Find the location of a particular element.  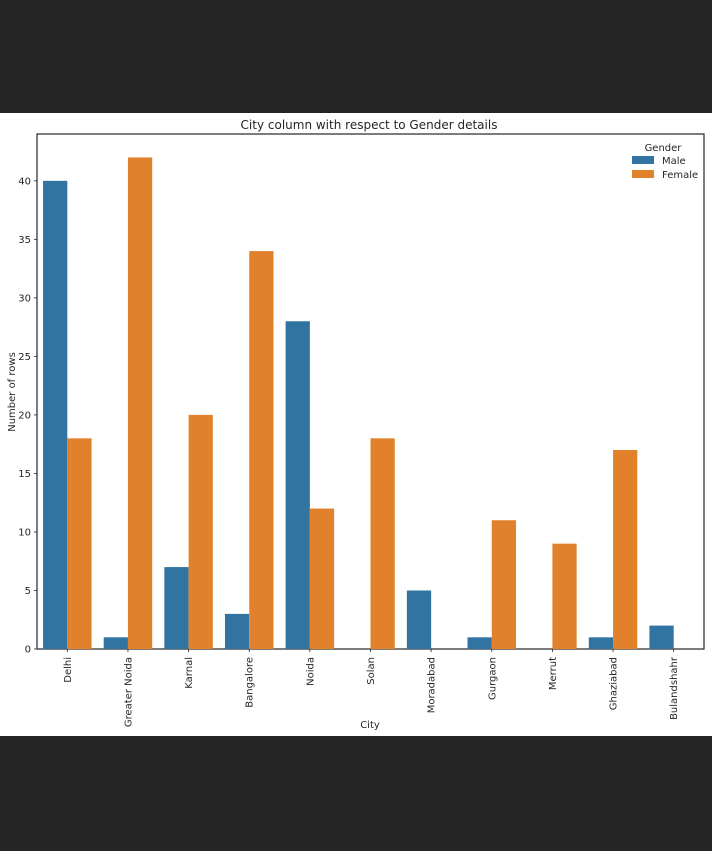

y-tick-label: 30 is located at coordinates (24, 298).